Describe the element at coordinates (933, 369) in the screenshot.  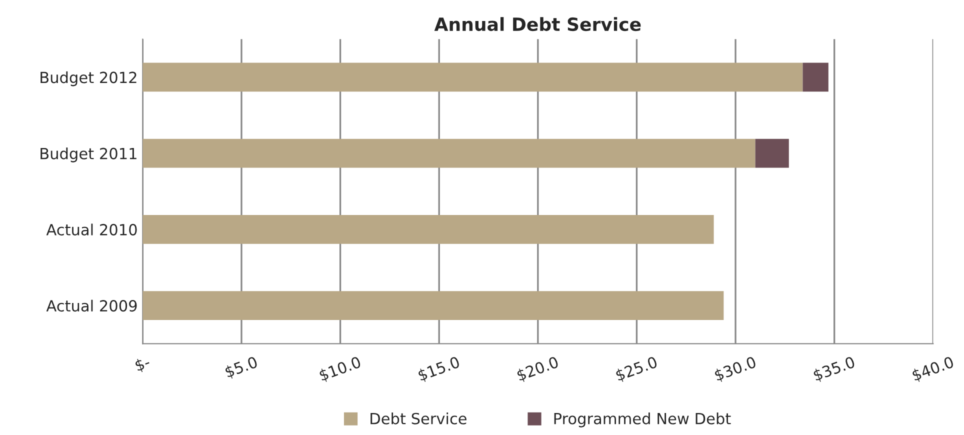
I see `x-tick-label: $40.0` at that location.